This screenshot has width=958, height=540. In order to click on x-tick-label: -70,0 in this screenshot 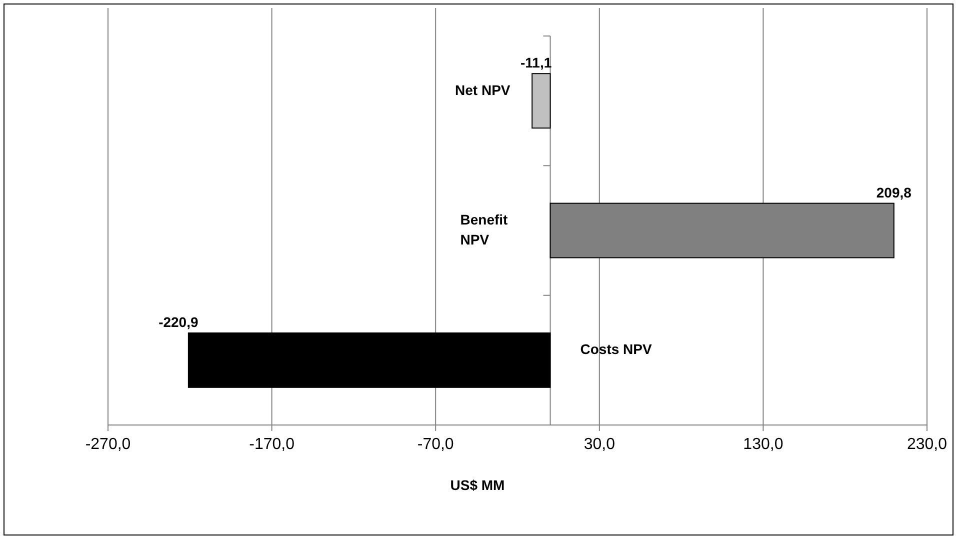, I will do `click(435, 444)`.